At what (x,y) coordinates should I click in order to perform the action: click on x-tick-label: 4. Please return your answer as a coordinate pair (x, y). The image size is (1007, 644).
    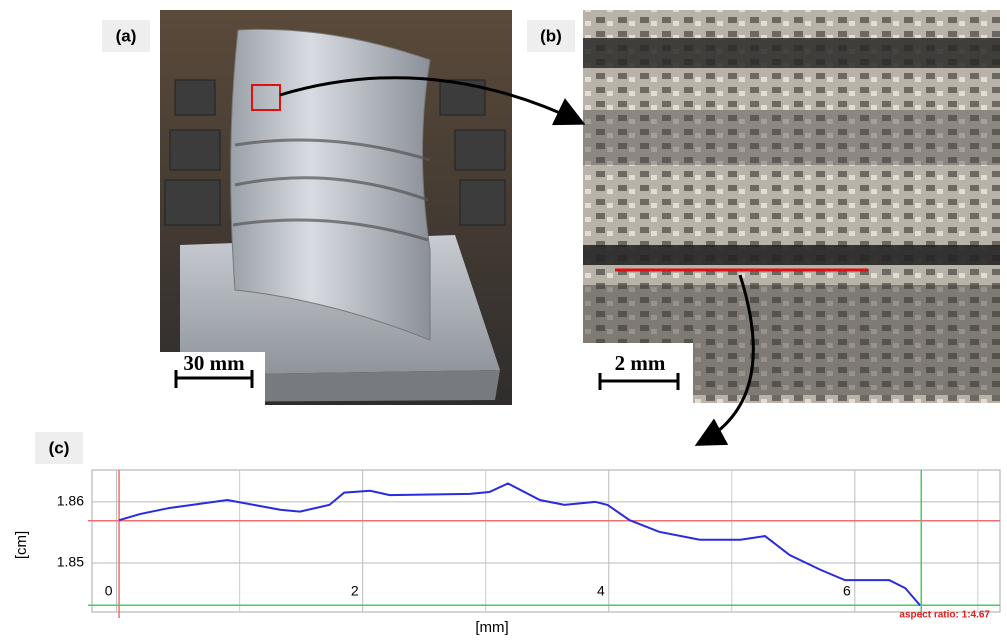
    Looking at the image, I should click on (601, 591).